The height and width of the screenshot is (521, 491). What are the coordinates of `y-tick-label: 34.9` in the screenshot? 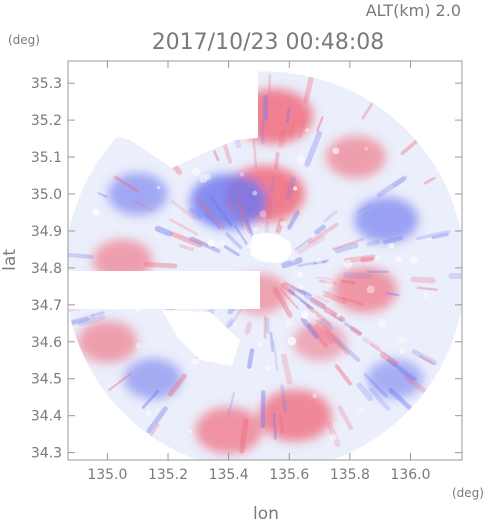 It's located at (46, 232).